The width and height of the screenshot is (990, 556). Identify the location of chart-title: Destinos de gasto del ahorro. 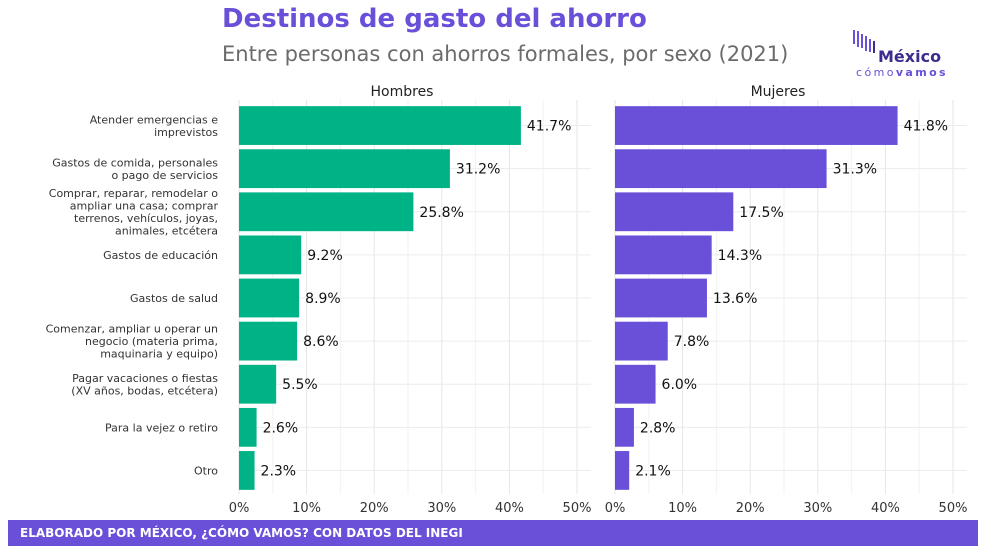
(434, 19).